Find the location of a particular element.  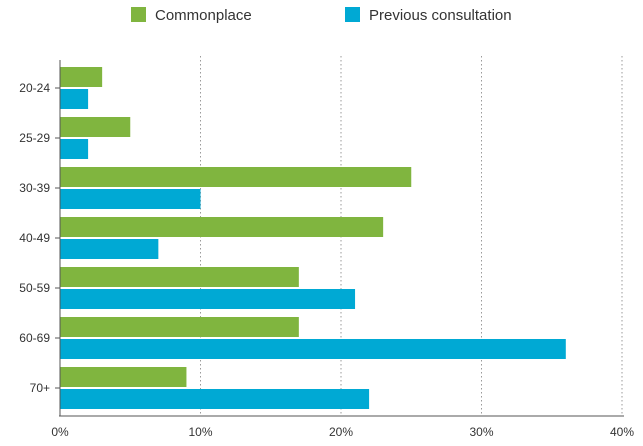

category-label-60-69: 60-69 is located at coordinates (34, 338).